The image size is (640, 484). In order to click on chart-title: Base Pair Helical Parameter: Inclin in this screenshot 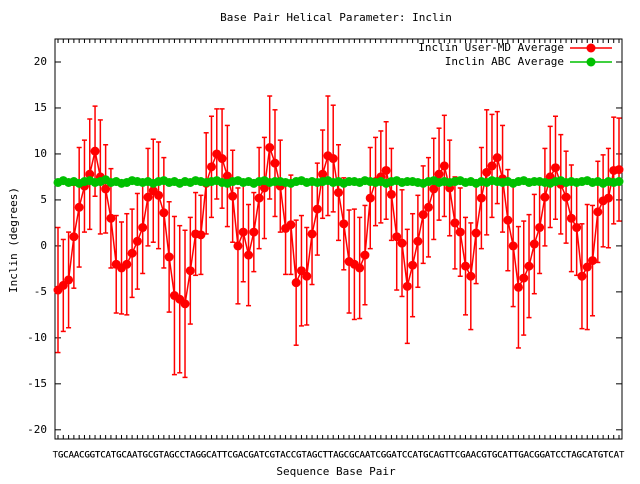, I will do `click(336, 17)`.